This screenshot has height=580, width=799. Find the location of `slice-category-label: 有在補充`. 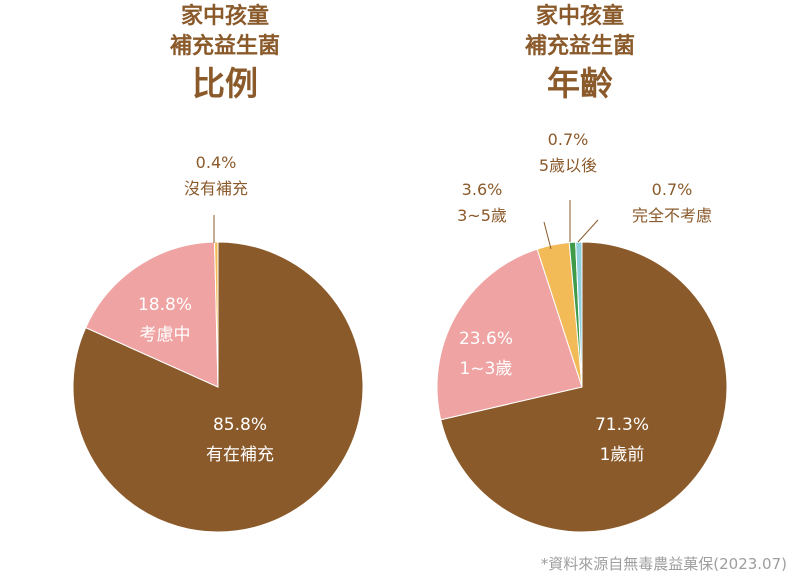

slice-category-label: 有在補充 is located at coordinates (240, 455).